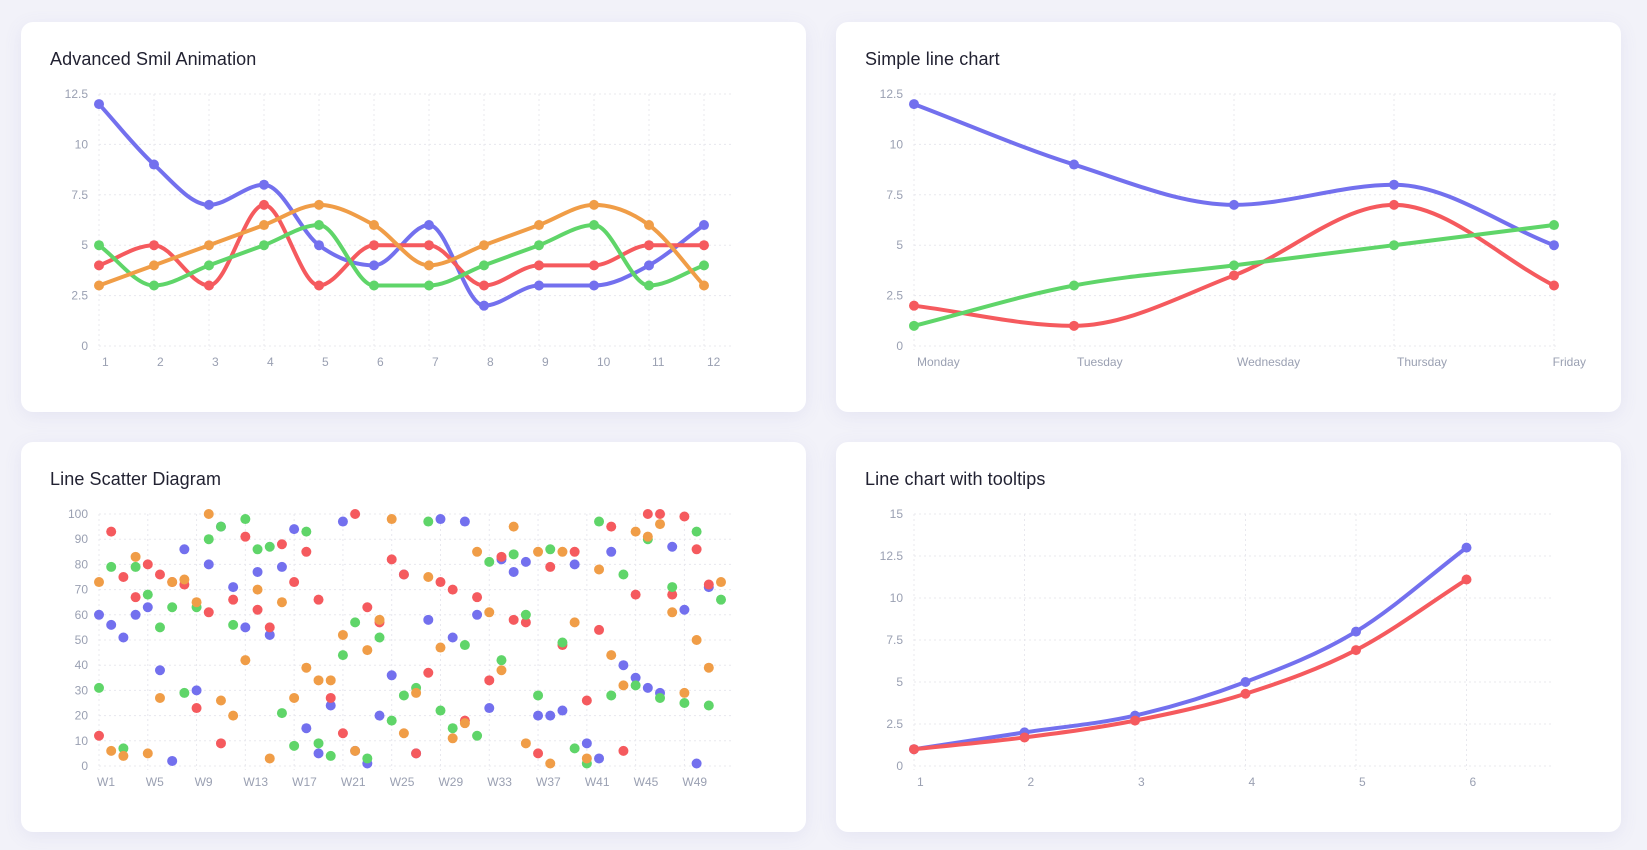 The image size is (1647, 850). What do you see at coordinates (646, 782) in the screenshot?
I see `x-tick-label: W45` at bounding box center [646, 782].